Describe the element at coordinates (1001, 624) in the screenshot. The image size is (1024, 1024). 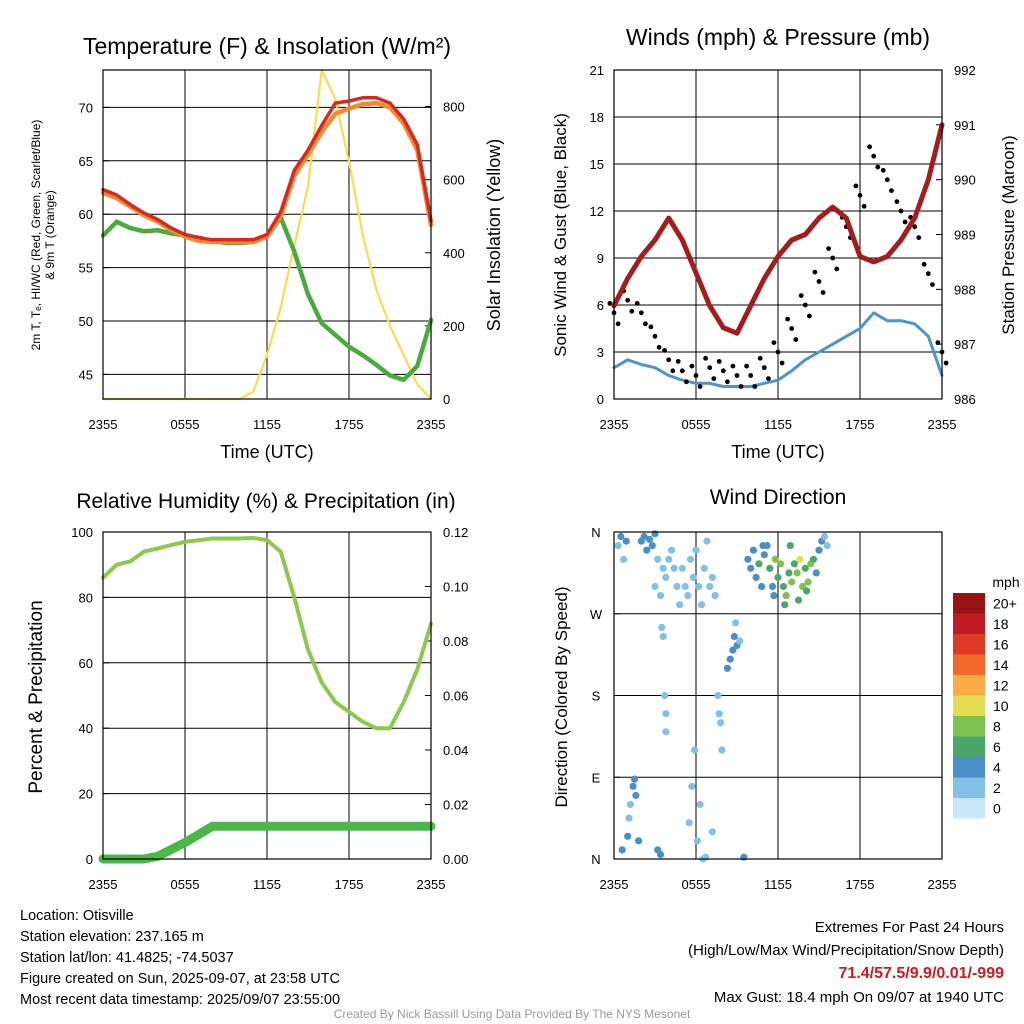
I see `colorbar-label: 18` at that location.